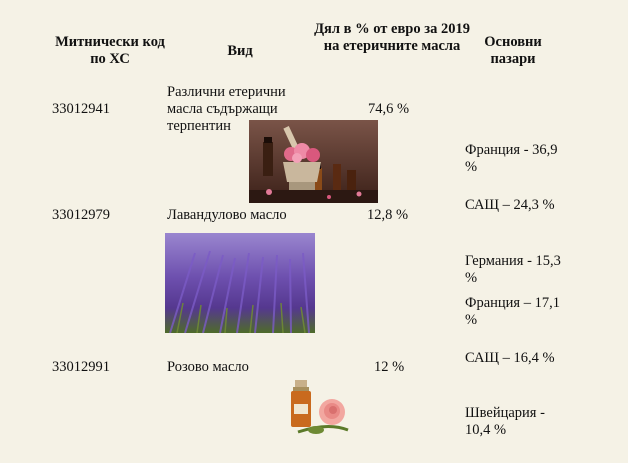 The height and width of the screenshot is (463, 628). I want to click on essential-oils-image, so click(313, 161).